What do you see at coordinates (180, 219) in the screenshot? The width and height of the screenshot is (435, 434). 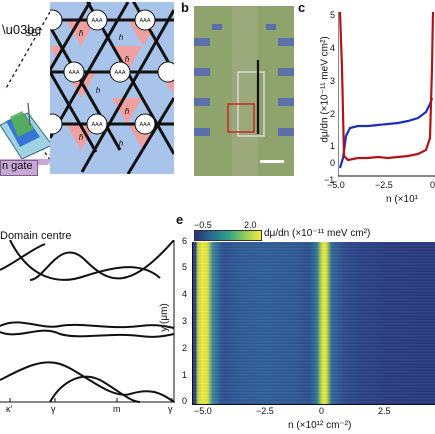 I see `panel-e-letter: e` at bounding box center [180, 219].